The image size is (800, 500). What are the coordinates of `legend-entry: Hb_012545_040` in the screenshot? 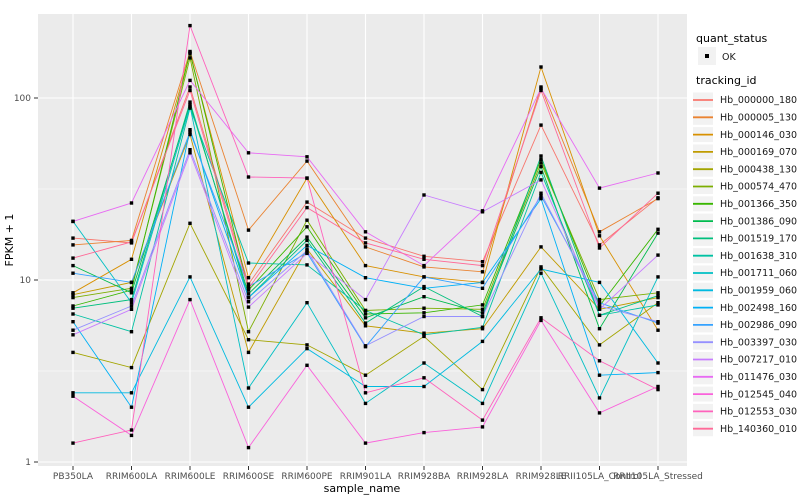 It's located at (745, 394).